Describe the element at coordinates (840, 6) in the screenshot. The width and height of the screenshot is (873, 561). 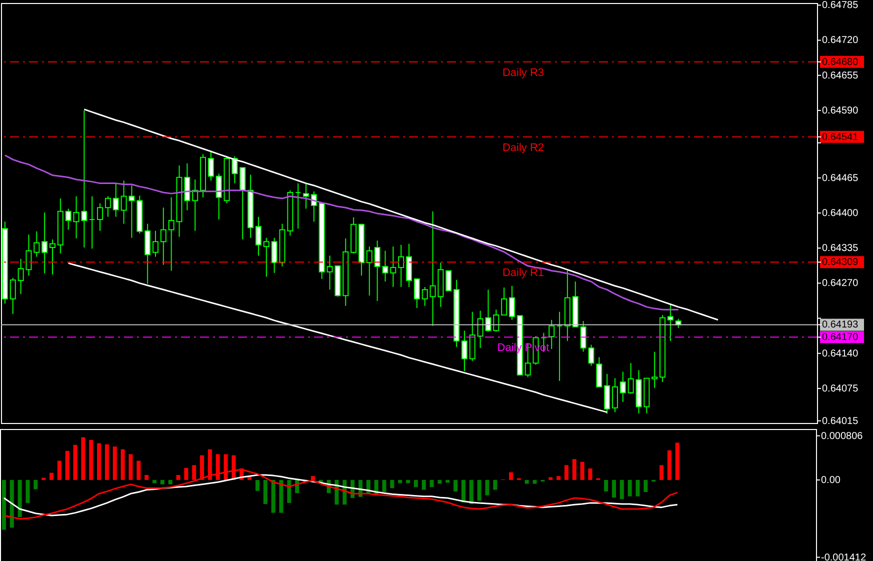
I see `y-tick-label: 0.64785` at that location.